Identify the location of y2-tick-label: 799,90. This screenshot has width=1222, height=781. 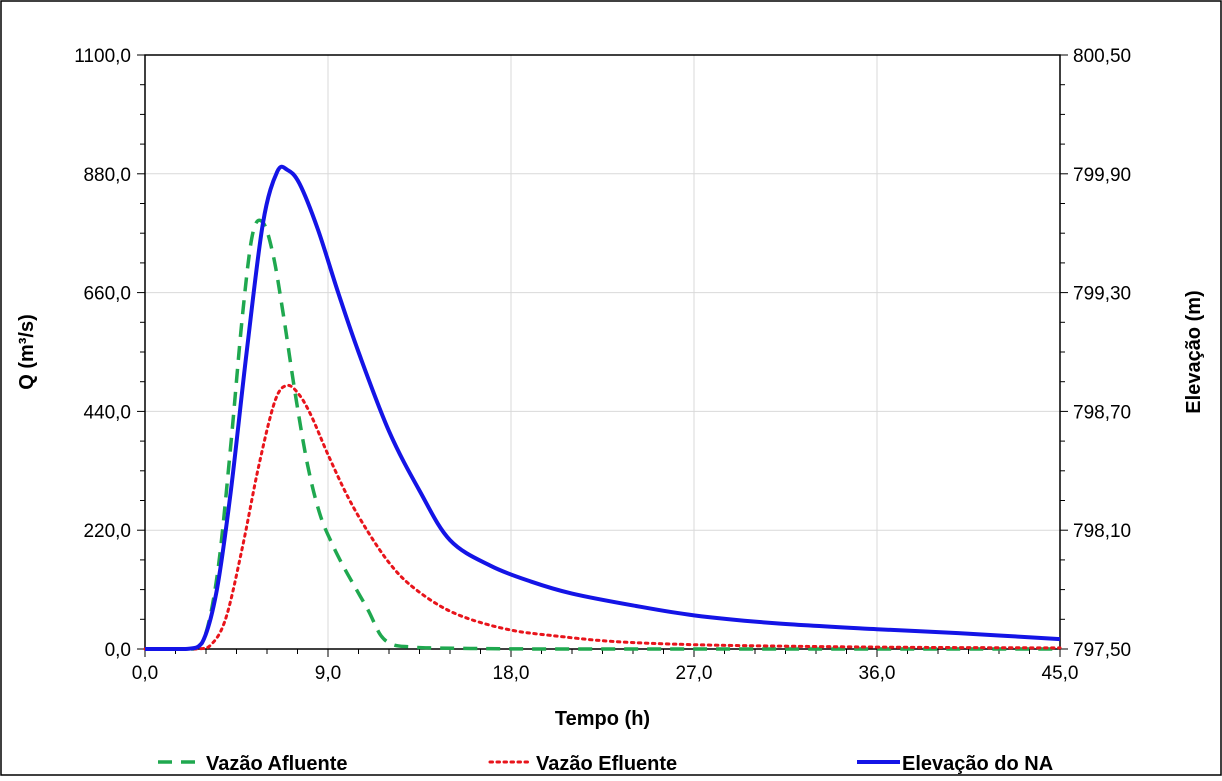
(1102, 175).